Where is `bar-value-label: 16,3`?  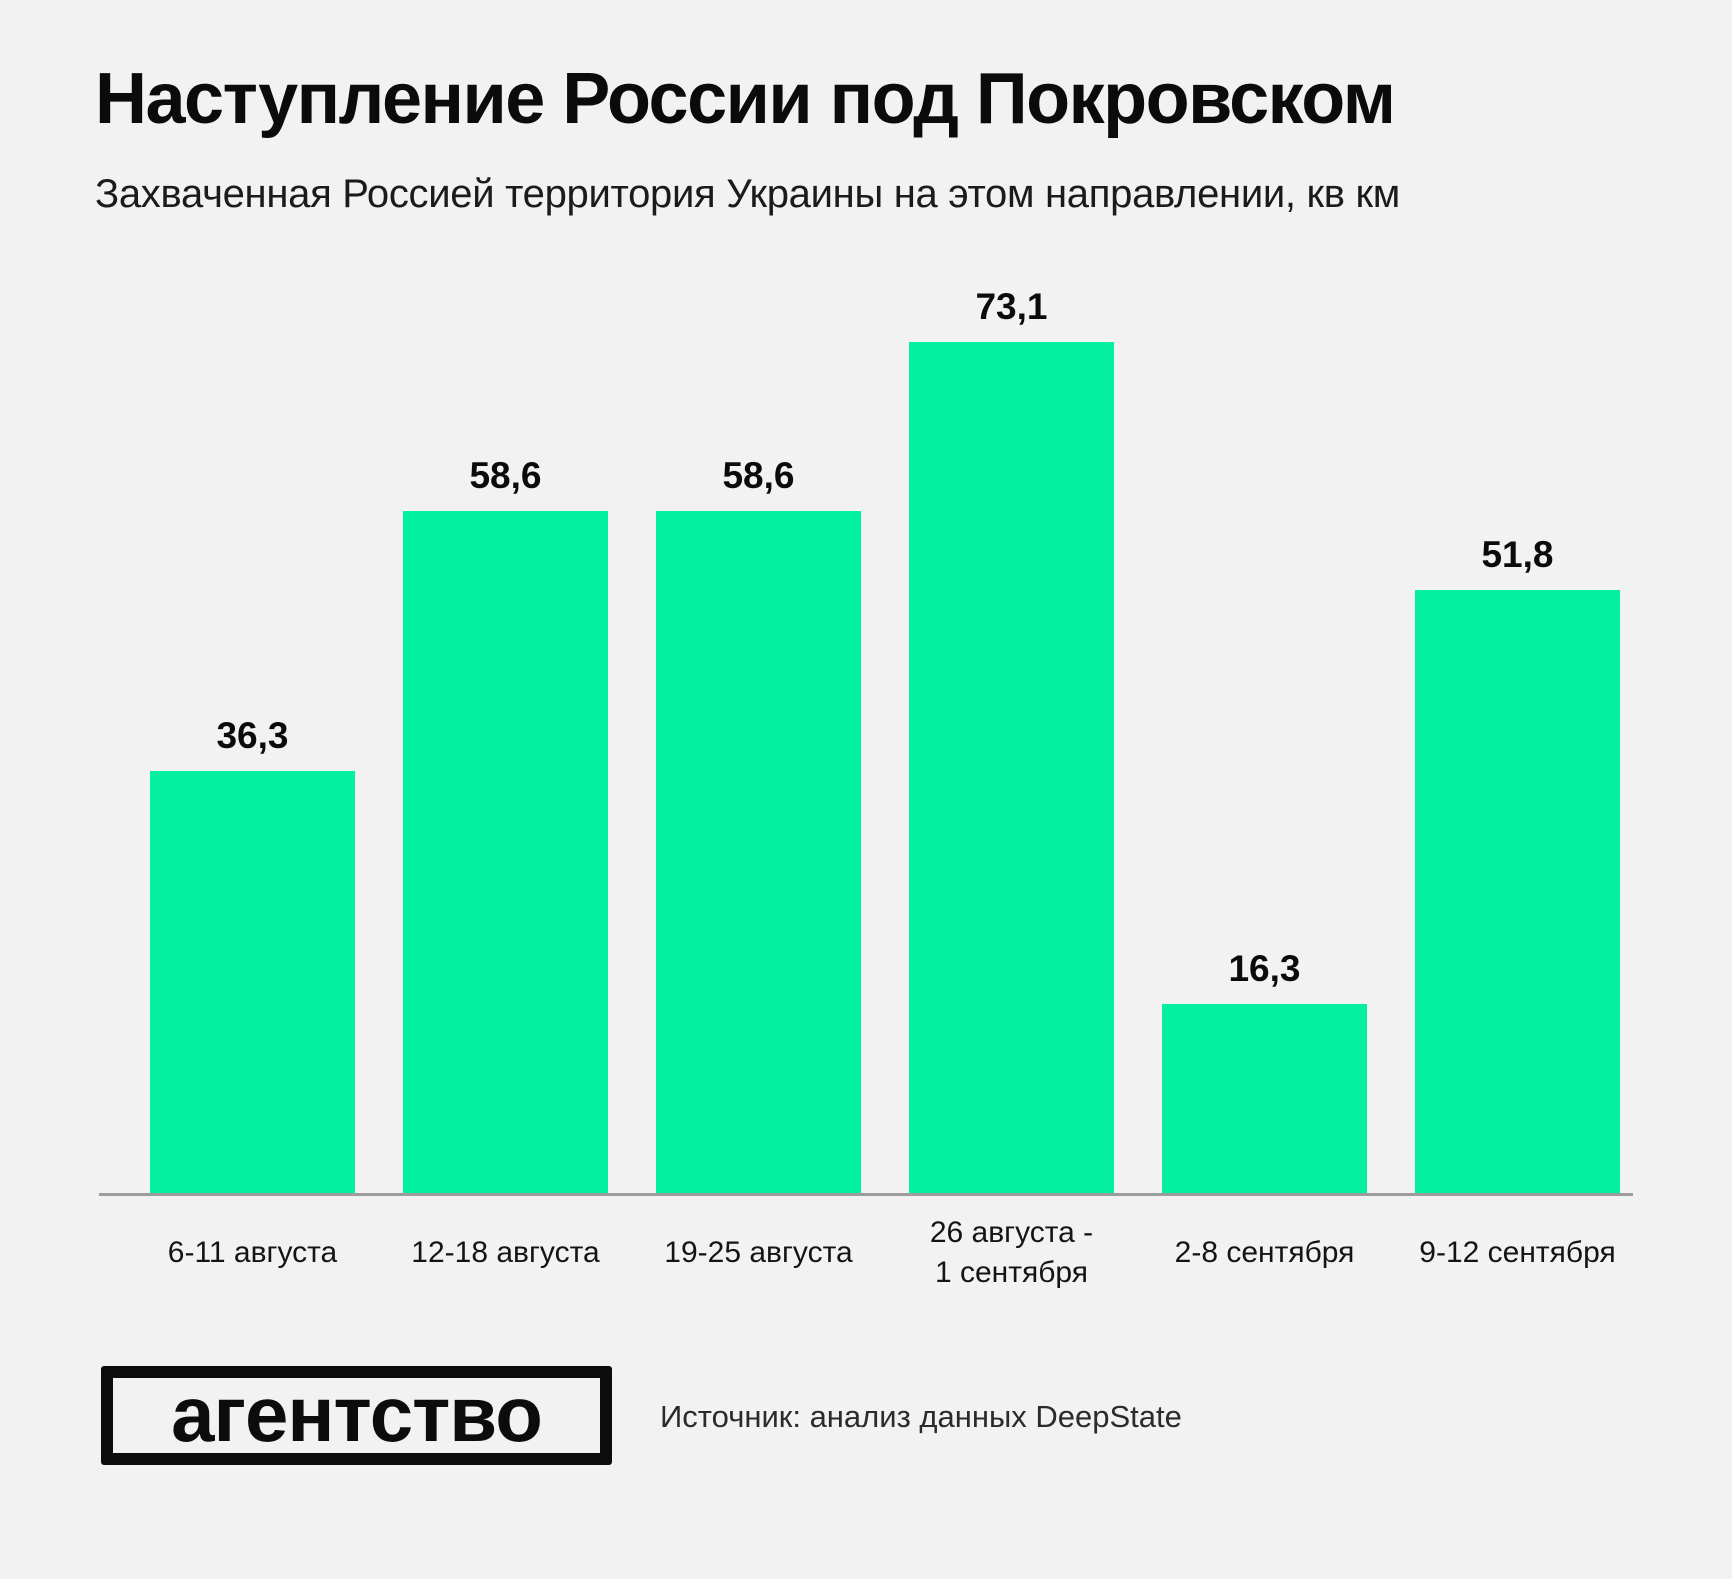
bar-value-label: 16,3 is located at coordinates (1264, 968).